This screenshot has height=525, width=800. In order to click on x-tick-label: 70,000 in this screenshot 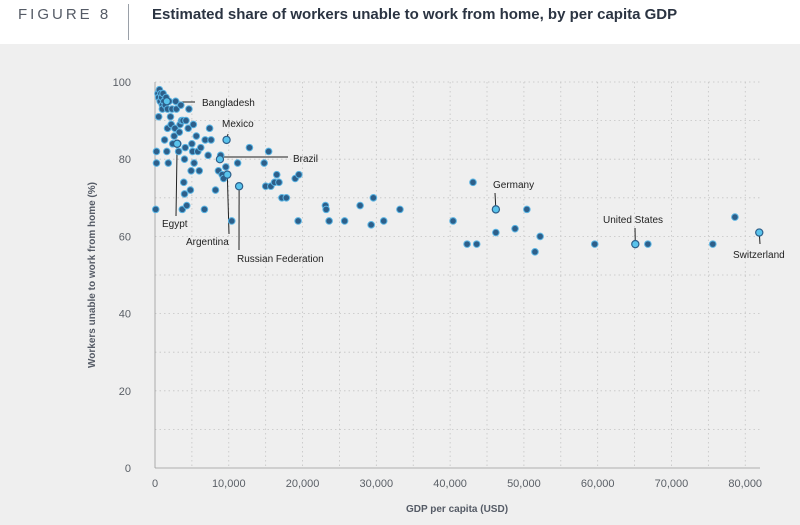, I will do `click(672, 484)`.